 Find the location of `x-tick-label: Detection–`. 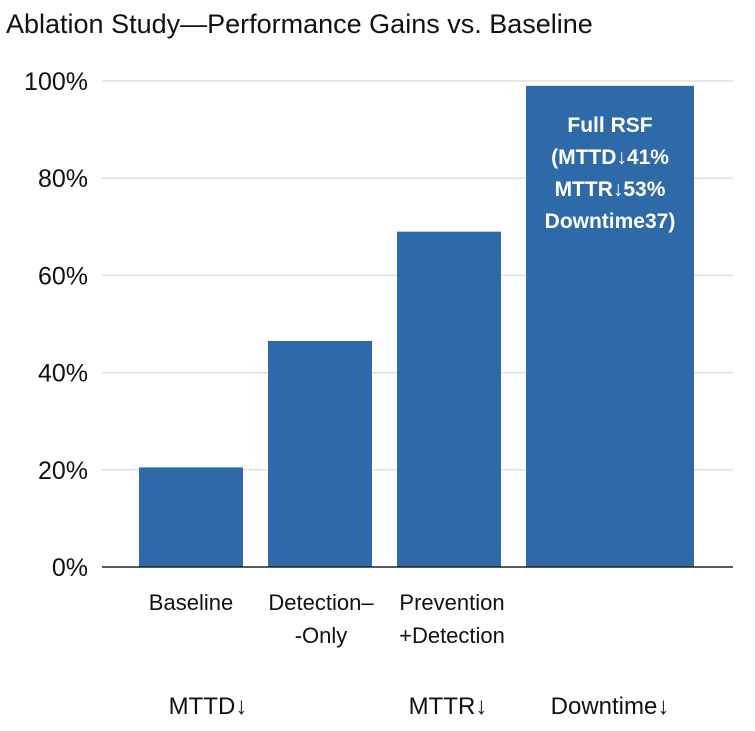

x-tick-label: Detection– is located at coordinates (321, 602).